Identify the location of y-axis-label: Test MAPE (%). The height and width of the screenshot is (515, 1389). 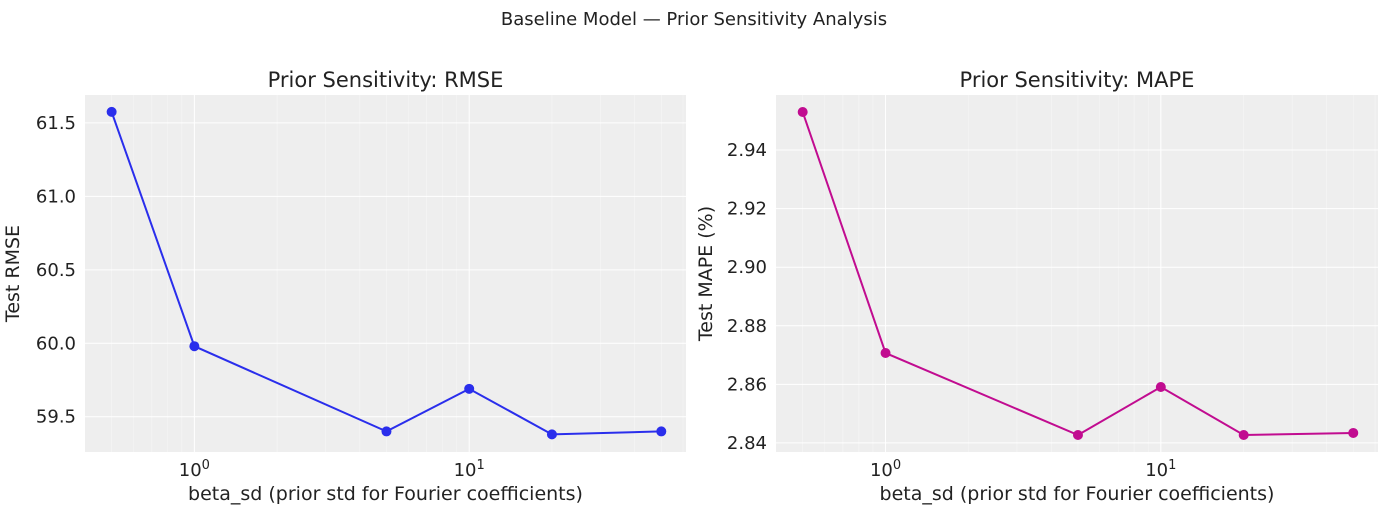
(706, 274).